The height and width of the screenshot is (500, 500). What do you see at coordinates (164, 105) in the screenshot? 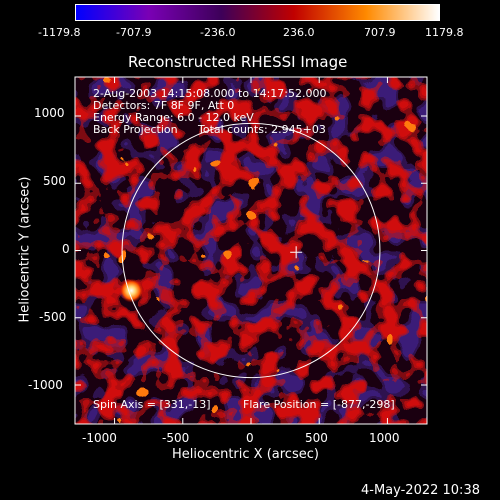
I see `detectors-text: Detectors: 7F 8F 9F, Att 0` at bounding box center [164, 105].